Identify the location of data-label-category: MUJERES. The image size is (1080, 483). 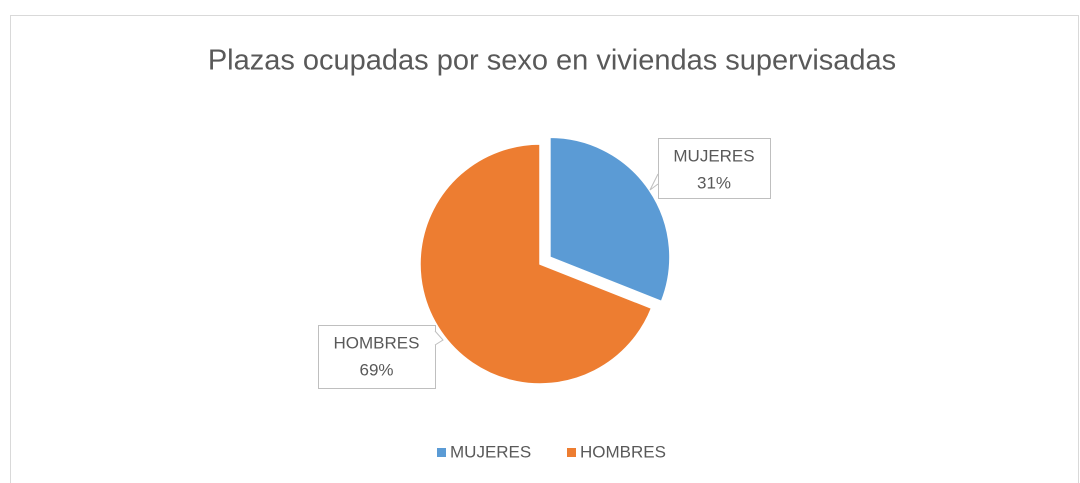
(713, 155).